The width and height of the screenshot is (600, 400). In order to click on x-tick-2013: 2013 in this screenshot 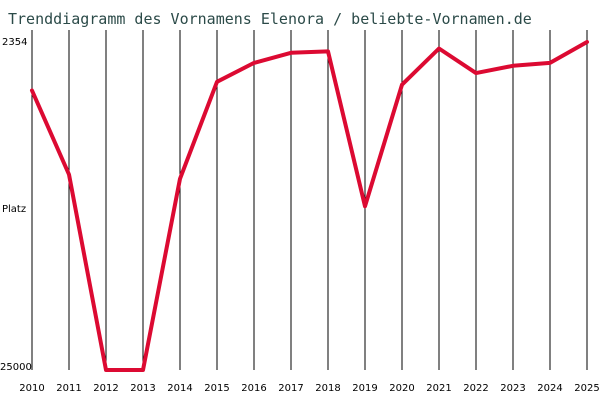, I will do `click(142, 388)`.